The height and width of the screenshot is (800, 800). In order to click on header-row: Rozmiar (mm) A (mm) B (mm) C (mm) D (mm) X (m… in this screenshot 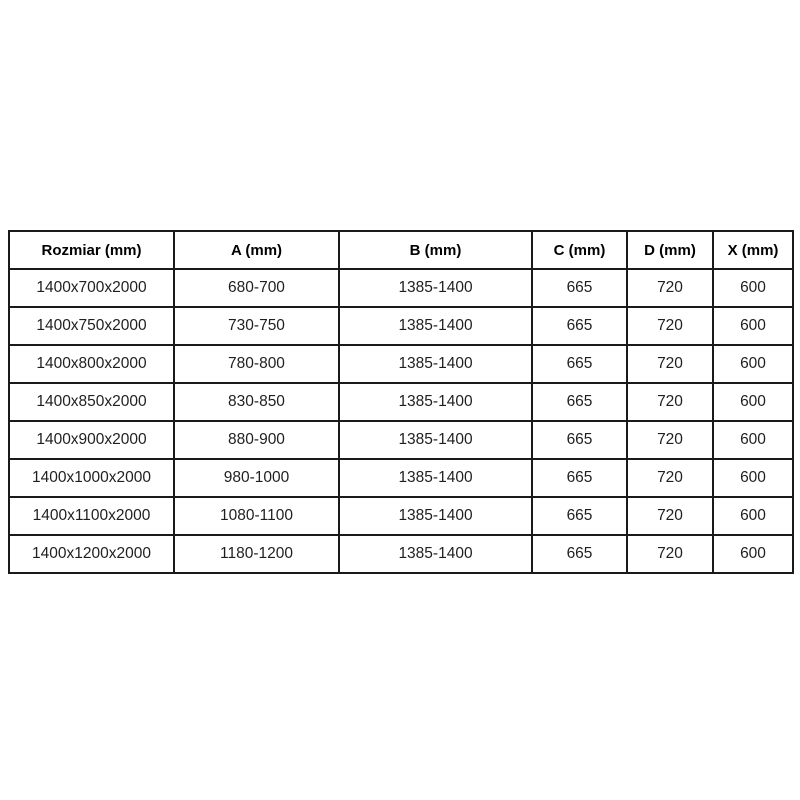, I will do `click(401, 250)`.